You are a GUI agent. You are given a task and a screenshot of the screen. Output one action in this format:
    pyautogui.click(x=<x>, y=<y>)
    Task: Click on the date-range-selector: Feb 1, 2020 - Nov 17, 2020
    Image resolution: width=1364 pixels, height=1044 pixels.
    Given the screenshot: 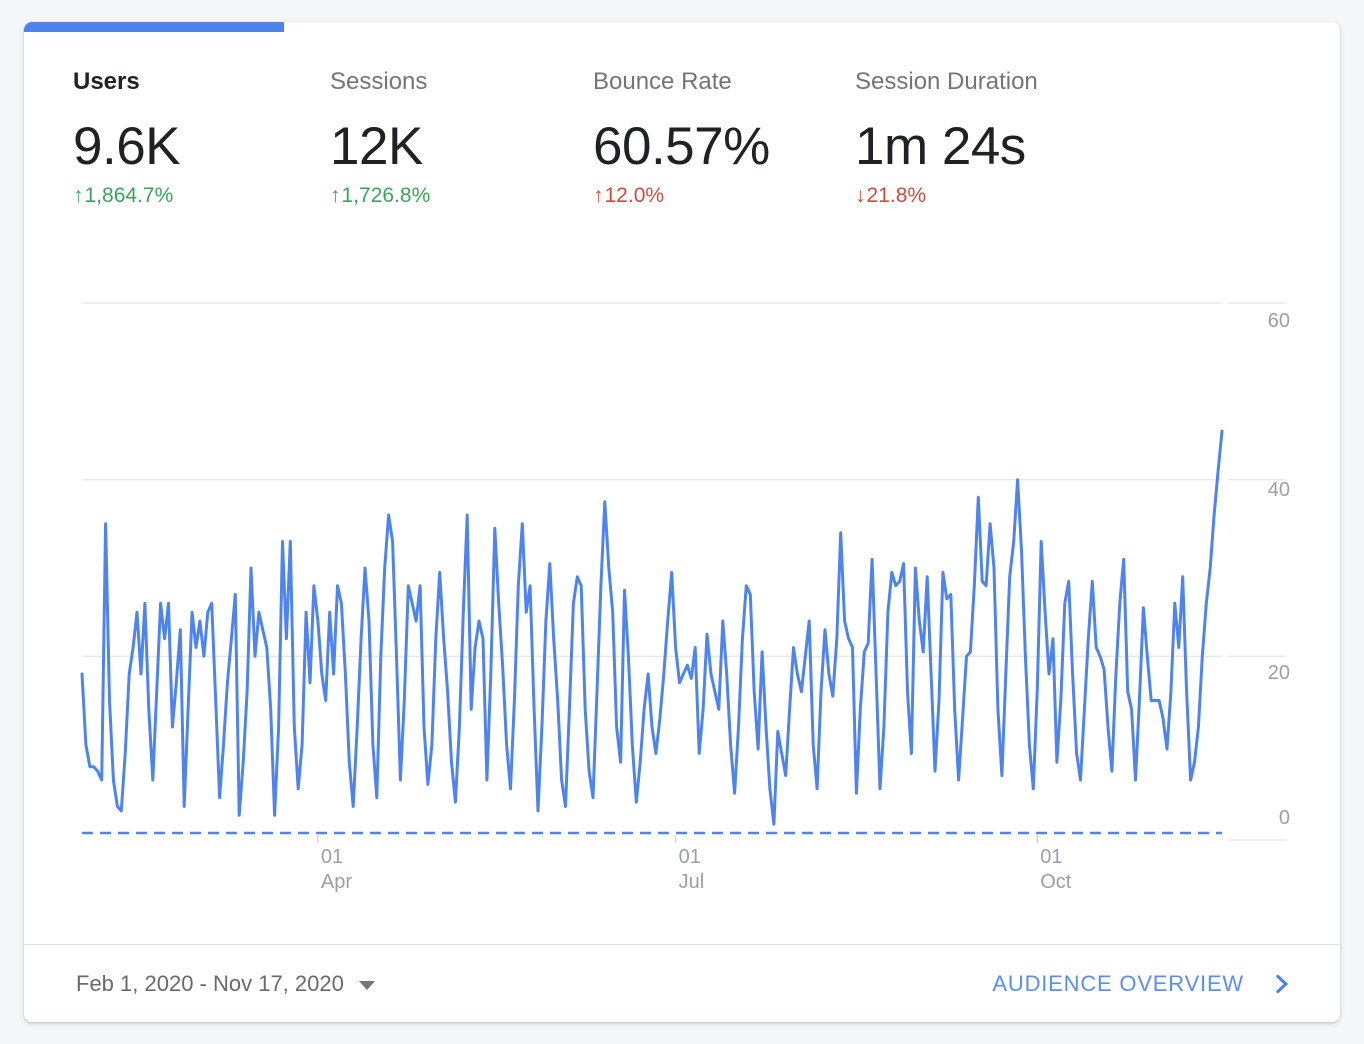 What is the action you would take?
    pyautogui.click(x=225, y=984)
    